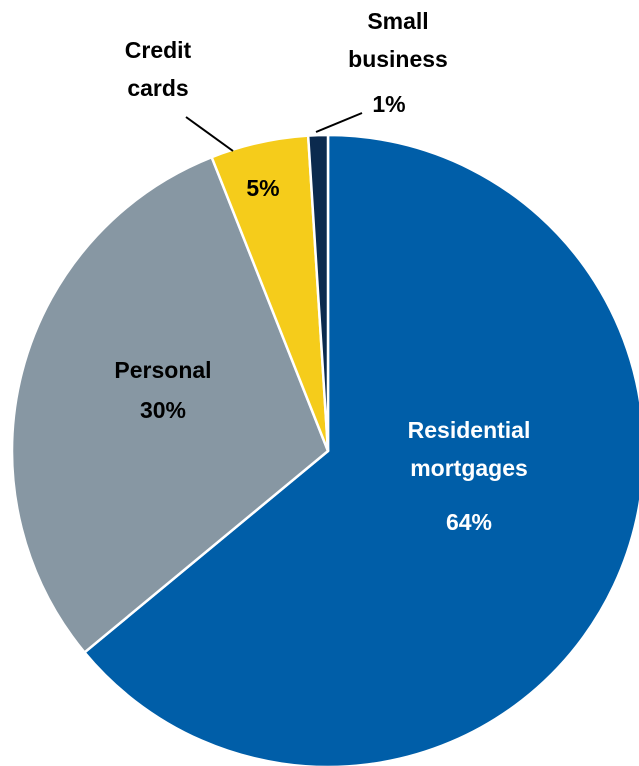  What do you see at coordinates (318, 293) in the screenshot?
I see `pie-slice-small-business` at bounding box center [318, 293].